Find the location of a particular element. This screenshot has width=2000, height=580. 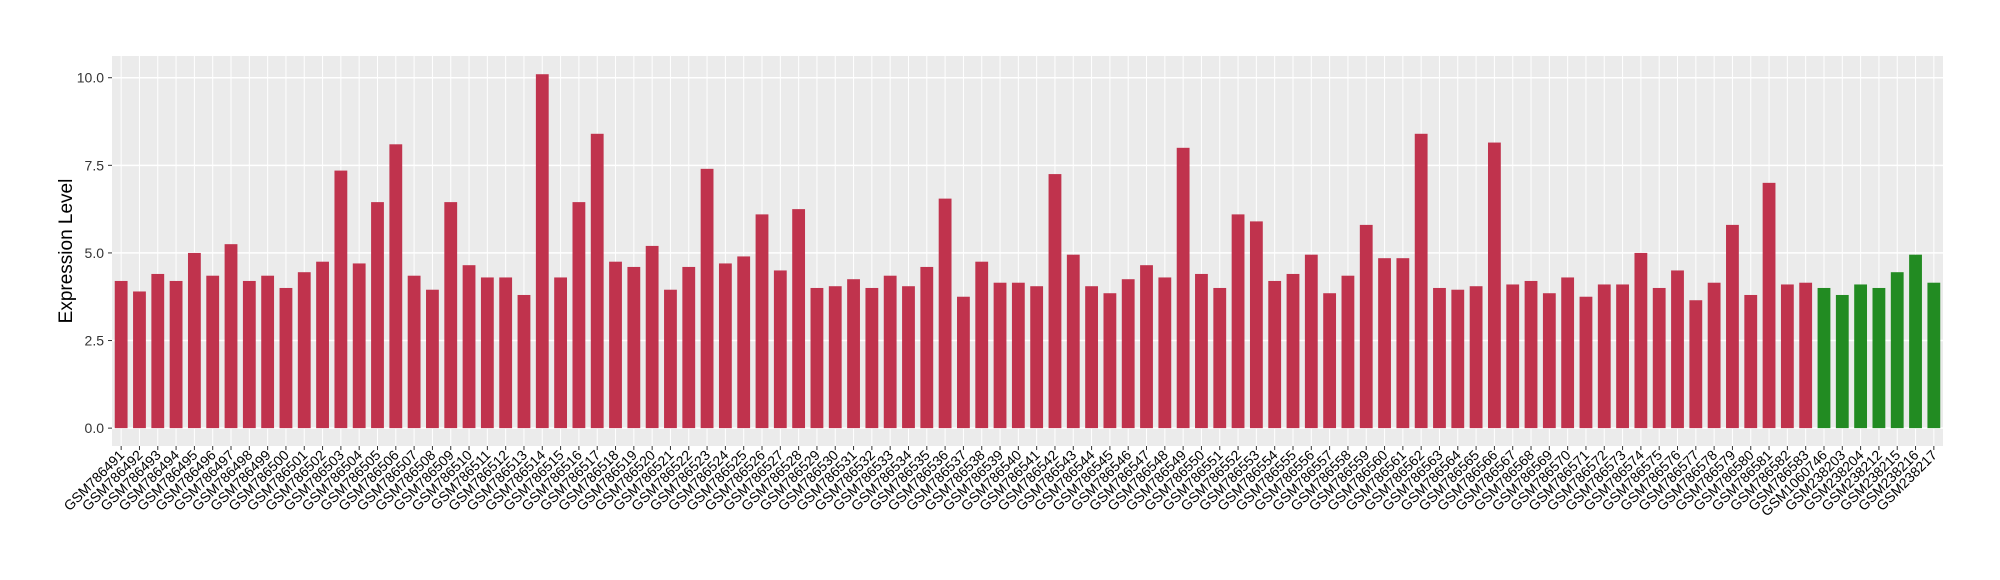

y-tick-label: 0.0 is located at coordinates (95, 428).